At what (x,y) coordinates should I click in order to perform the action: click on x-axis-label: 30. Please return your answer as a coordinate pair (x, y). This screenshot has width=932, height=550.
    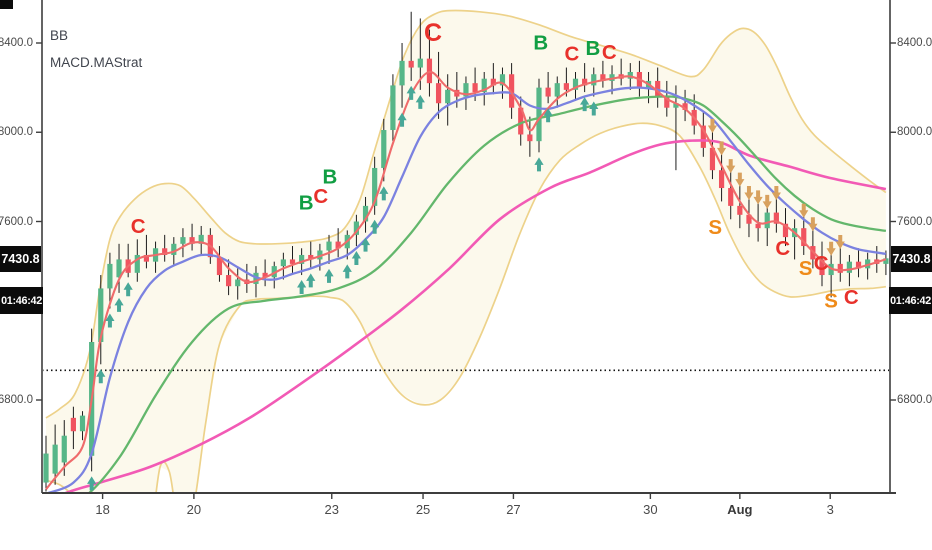
    Looking at the image, I should click on (650, 509).